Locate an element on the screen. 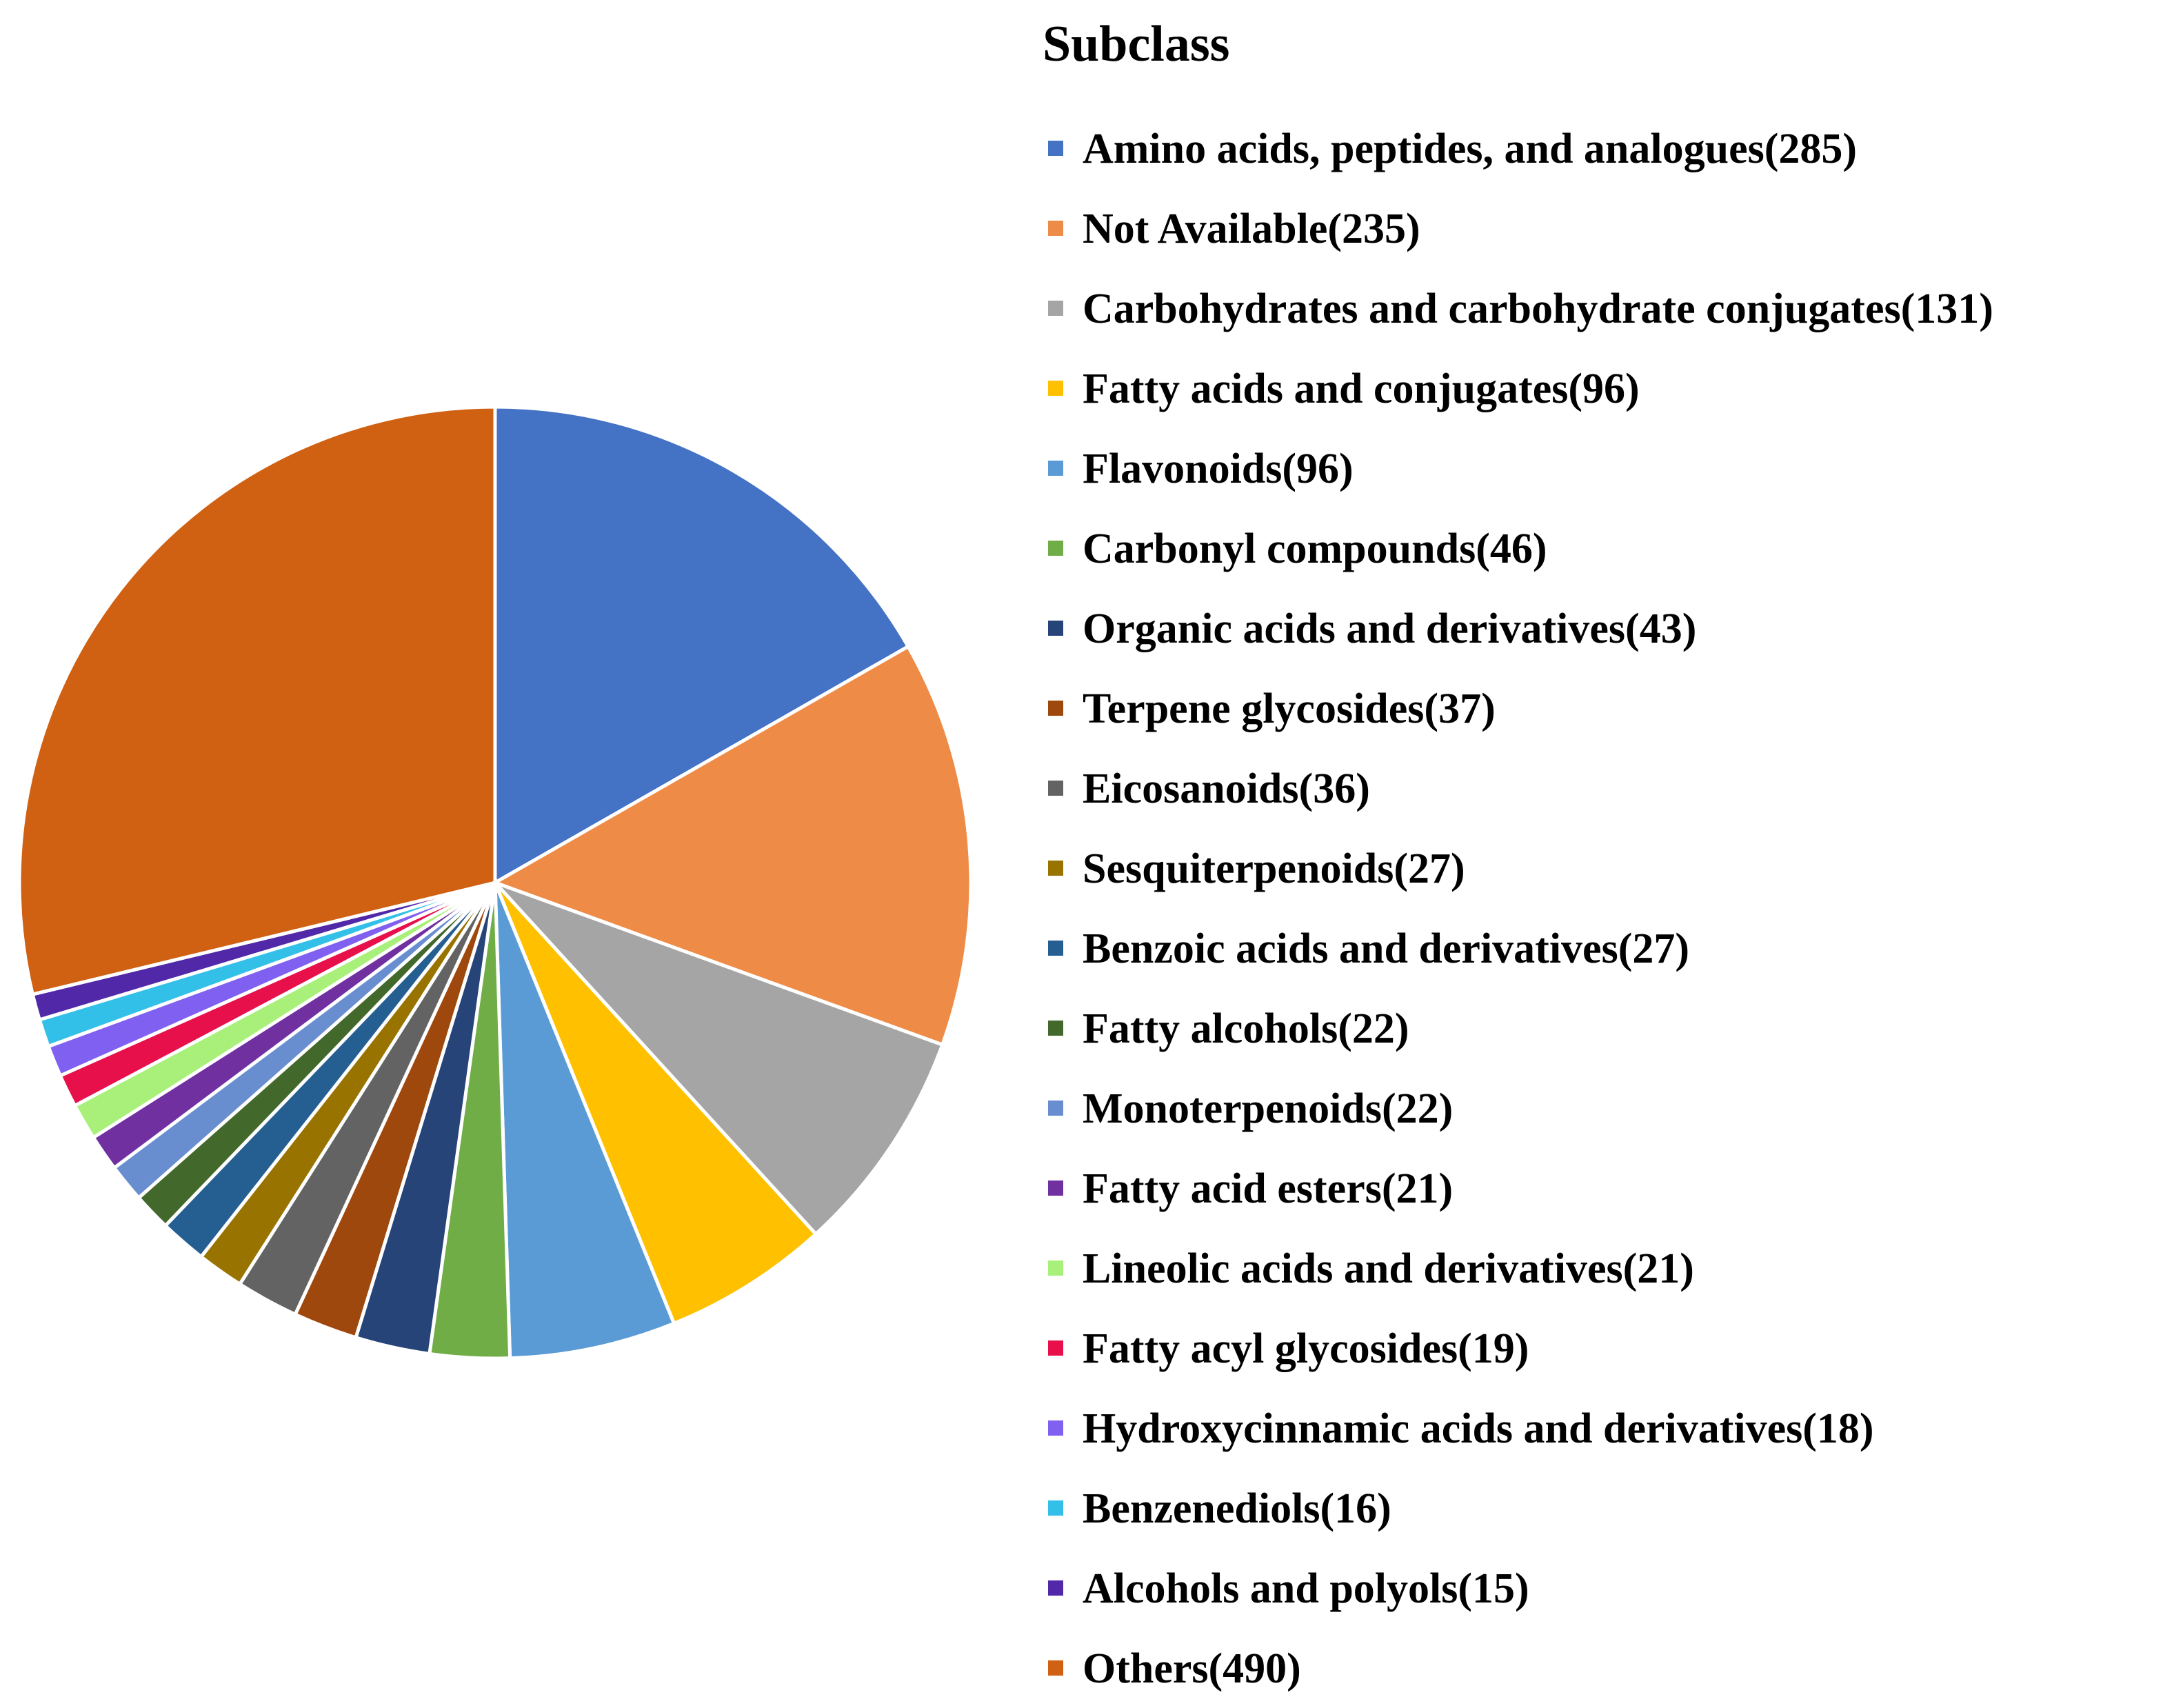  legend-item: Lineolic acids and derivatives(21) is located at coordinates (1371, 1268).